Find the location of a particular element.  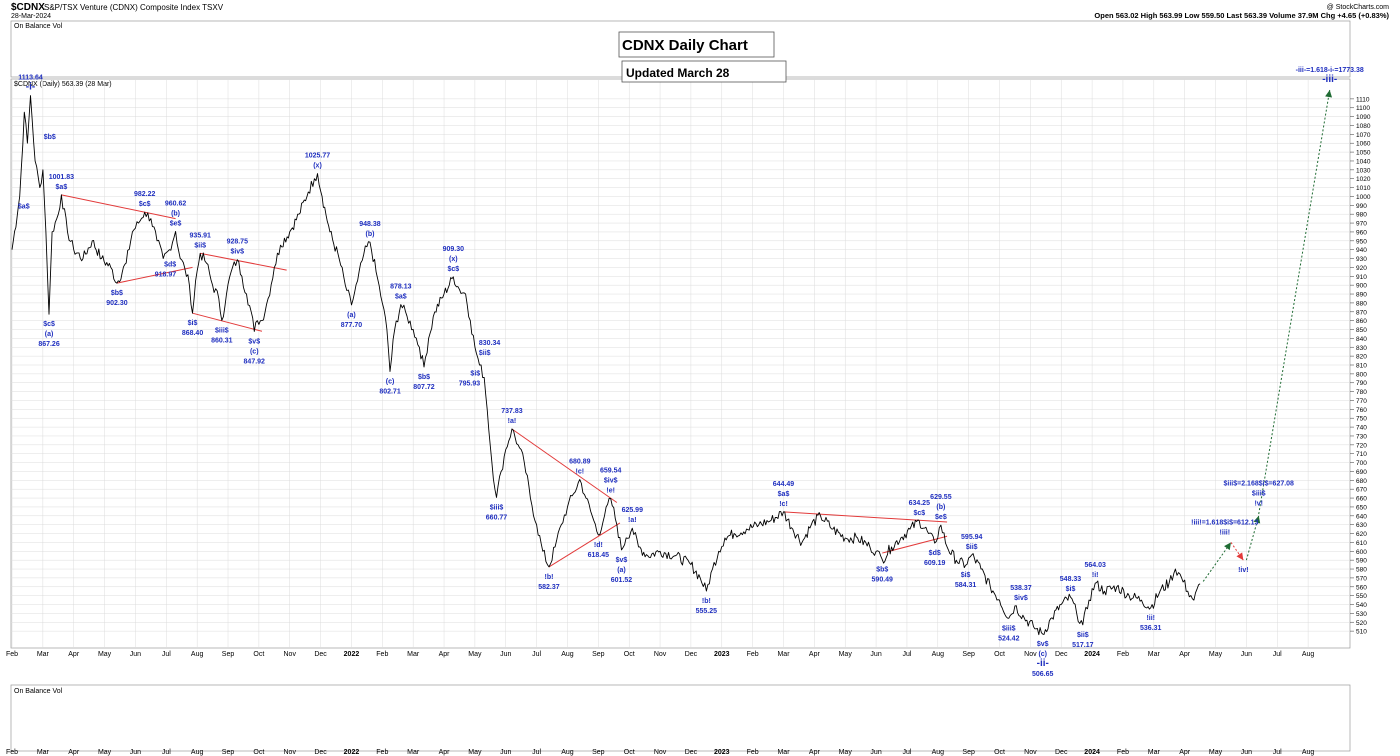

y-tick-label: 1070 is located at coordinates (1363, 135).